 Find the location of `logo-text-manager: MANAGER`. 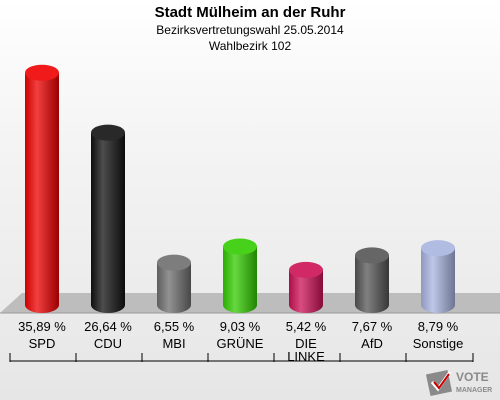

logo-text-manager: MANAGER is located at coordinates (474, 390).